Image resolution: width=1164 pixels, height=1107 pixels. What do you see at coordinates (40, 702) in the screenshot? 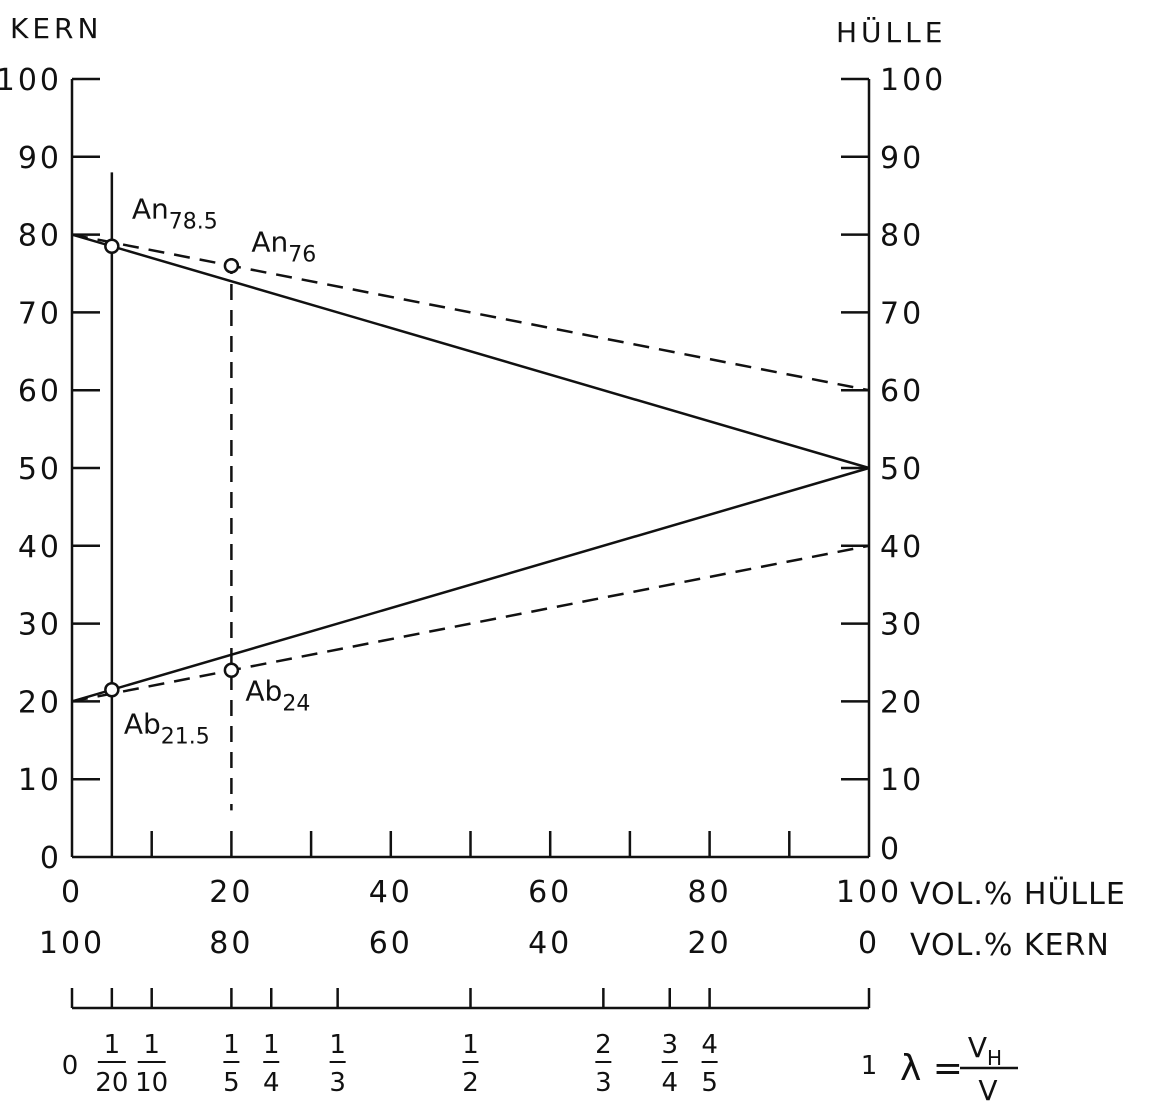
I see `y-tick-label-left: 20` at bounding box center [40, 702].